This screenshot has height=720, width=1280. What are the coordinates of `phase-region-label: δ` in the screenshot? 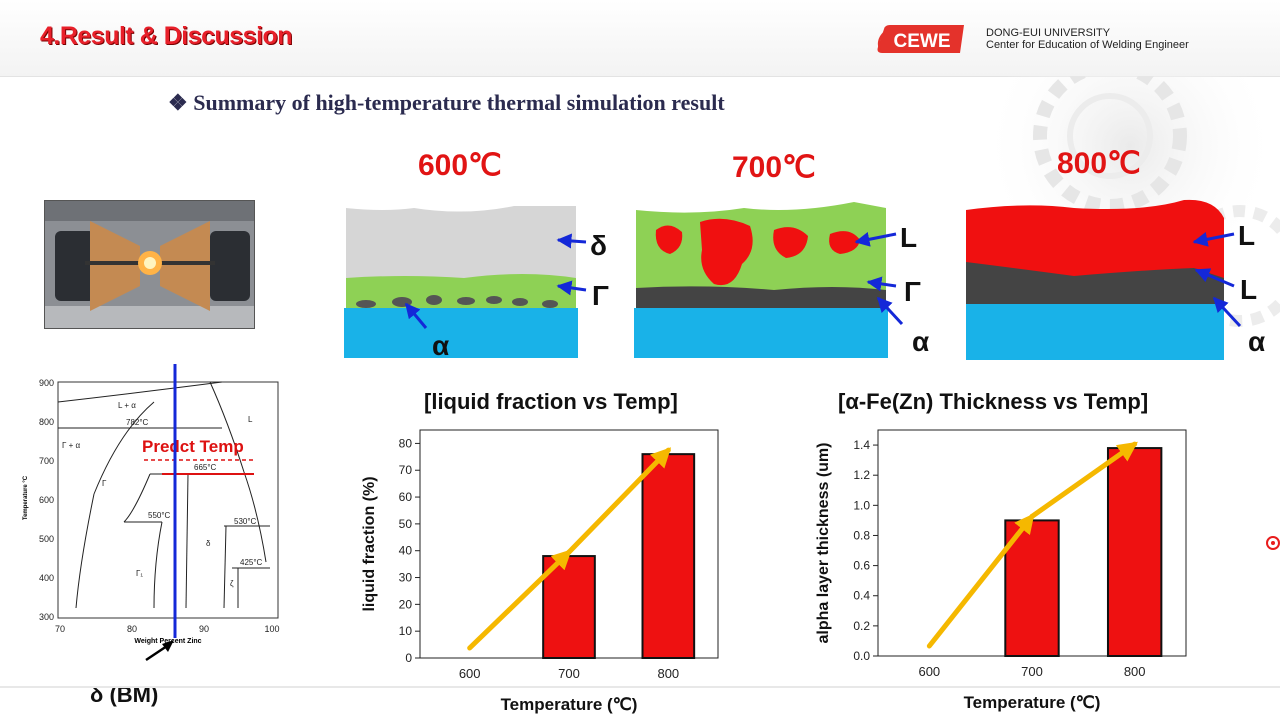 It's located at (208, 543).